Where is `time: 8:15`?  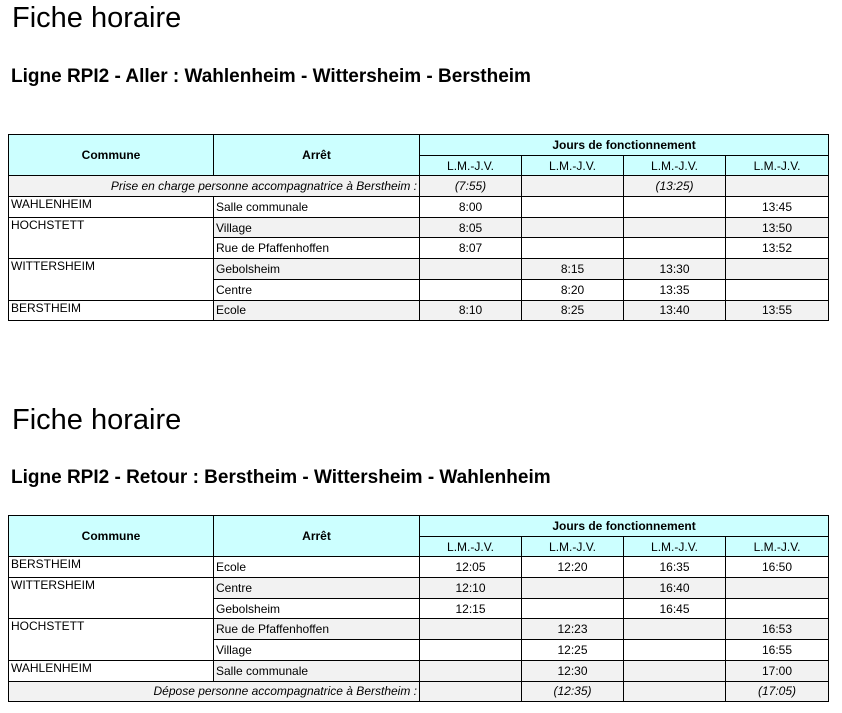
time: 8:15 is located at coordinates (572, 269).